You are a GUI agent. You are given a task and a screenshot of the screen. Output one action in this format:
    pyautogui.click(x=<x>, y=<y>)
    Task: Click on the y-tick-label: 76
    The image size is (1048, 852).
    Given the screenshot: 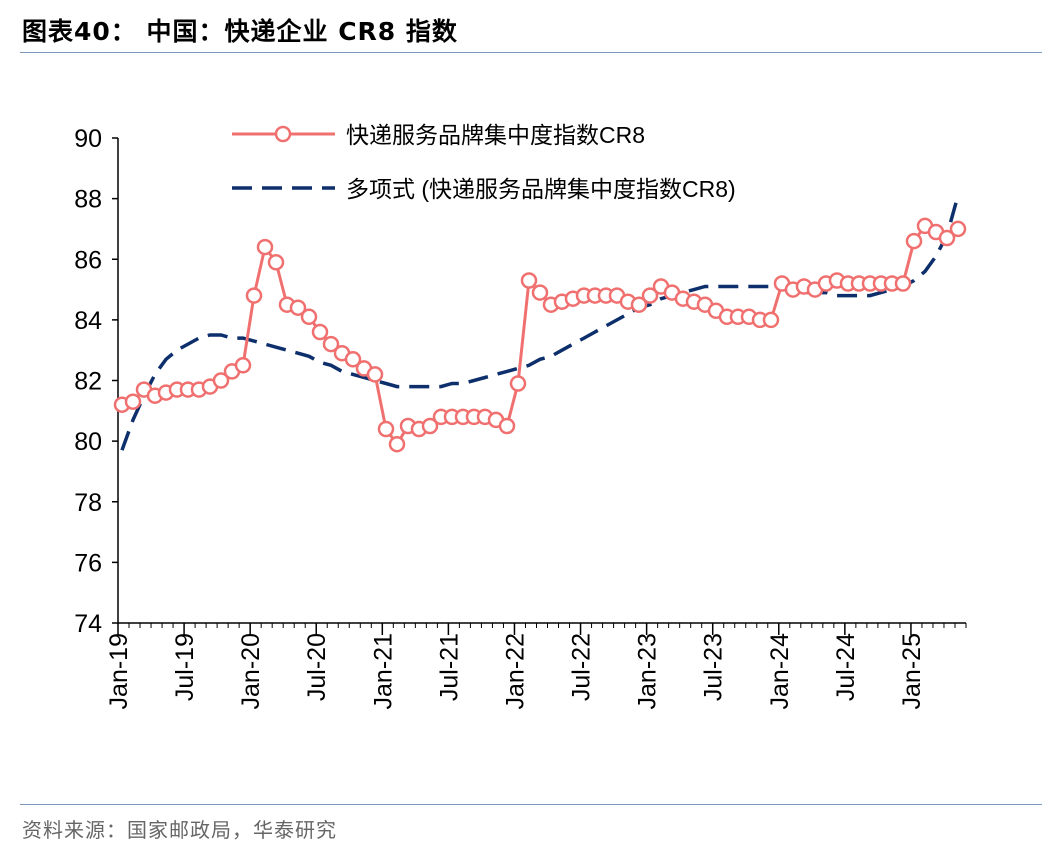 What is the action you would take?
    pyautogui.click(x=88, y=563)
    